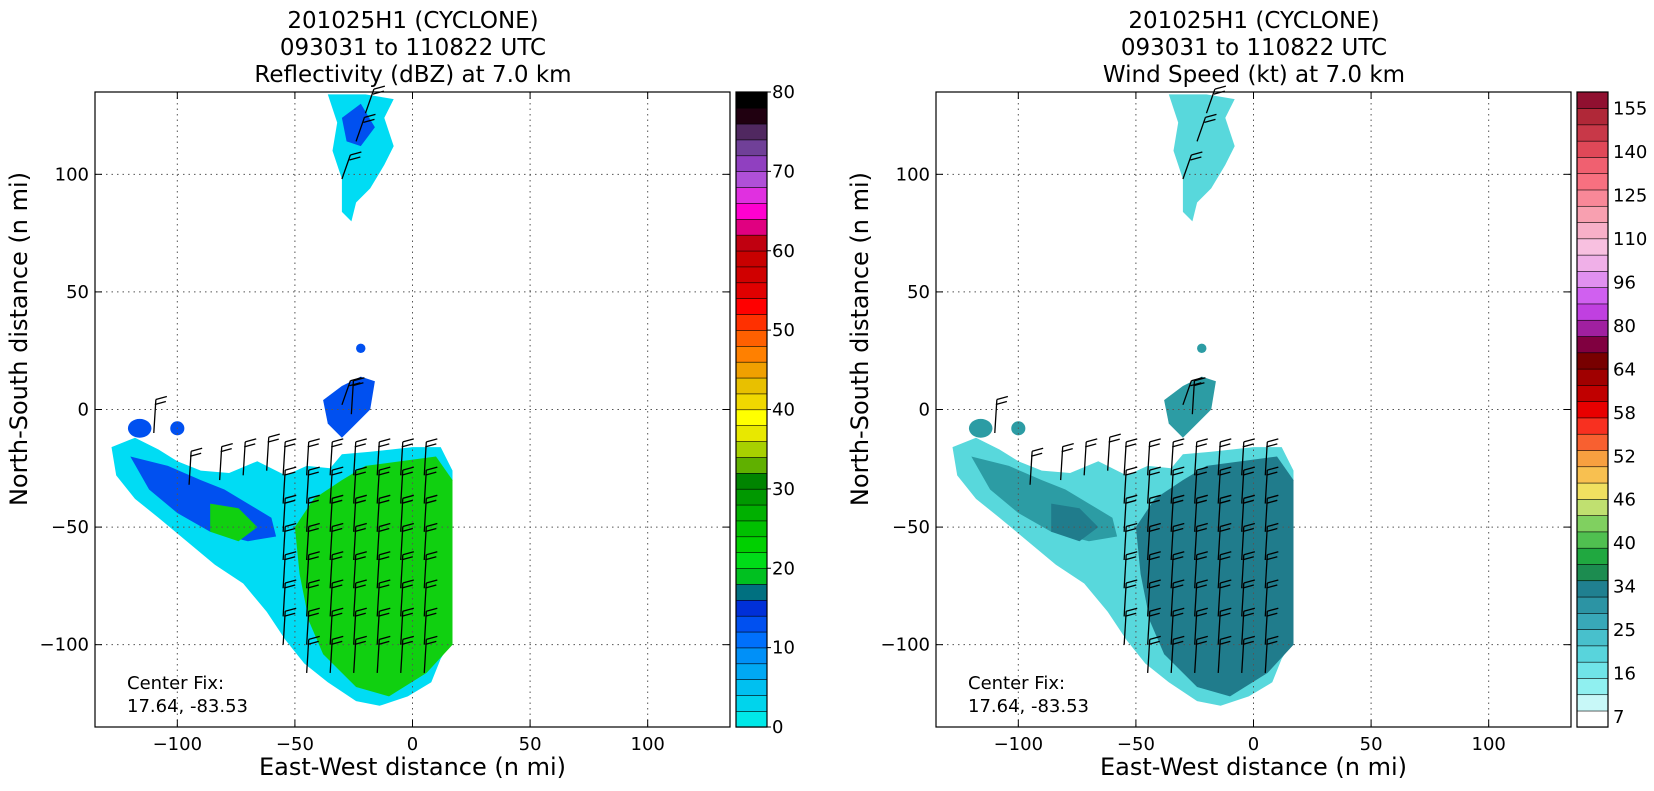 This screenshot has height=791, width=1654. I want to click on colorbar: 0 10 20 30 40 50 60 70 80, so click(765, 410).